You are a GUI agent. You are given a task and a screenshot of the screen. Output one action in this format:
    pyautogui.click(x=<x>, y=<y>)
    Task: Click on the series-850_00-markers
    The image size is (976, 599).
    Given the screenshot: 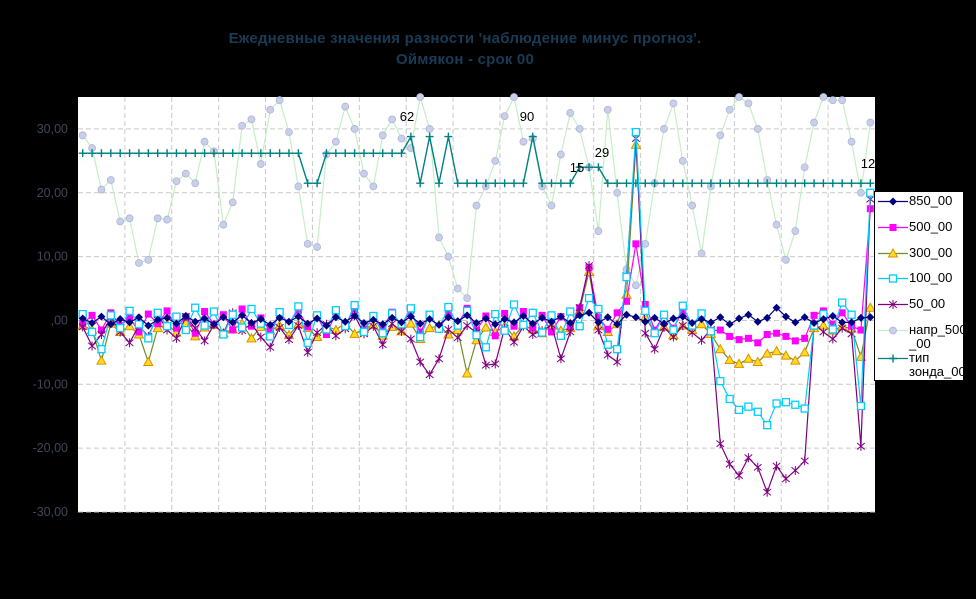 What is the action you would take?
    pyautogui.click(x=476, y=316)
    